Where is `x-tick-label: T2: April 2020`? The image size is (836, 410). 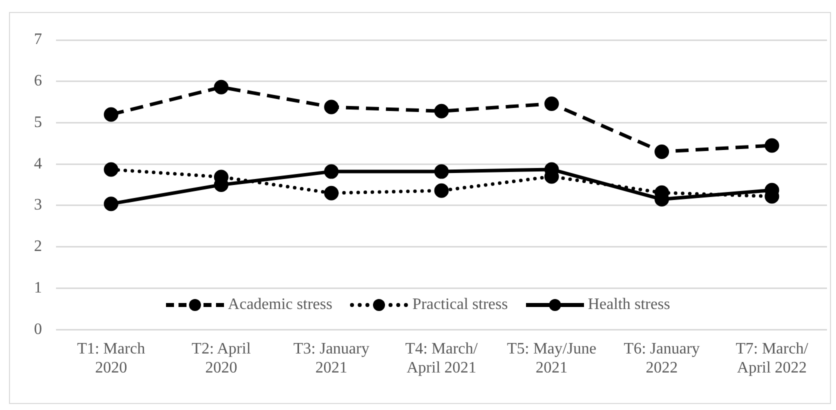
x-tick-label: T2: April 2020 is located at coordinates (222, 358).